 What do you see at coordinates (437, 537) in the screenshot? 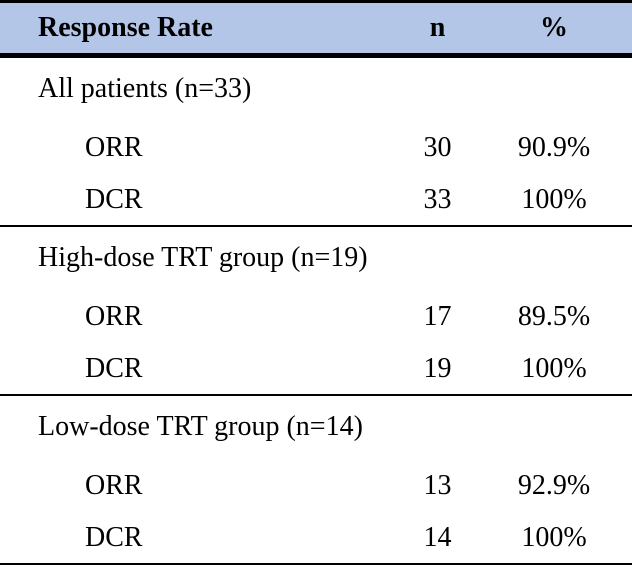
I see `n-value: 14` at bounding box center [437, 537].